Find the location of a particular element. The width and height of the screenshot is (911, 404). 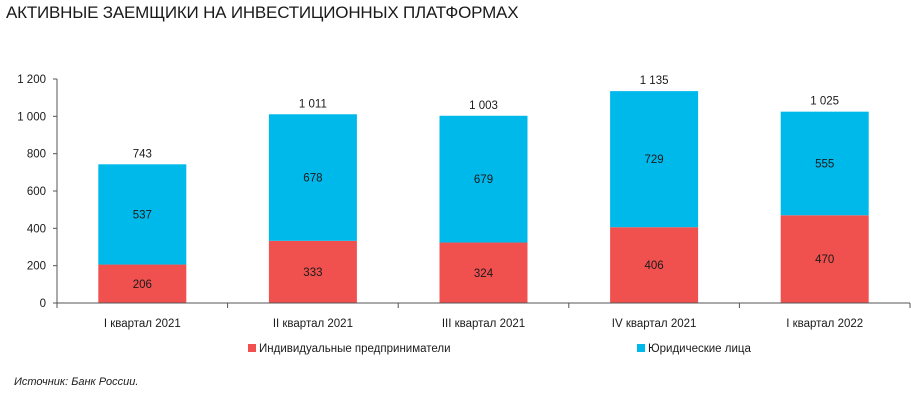

data-label: 406 is located at coordinates (654, 266).